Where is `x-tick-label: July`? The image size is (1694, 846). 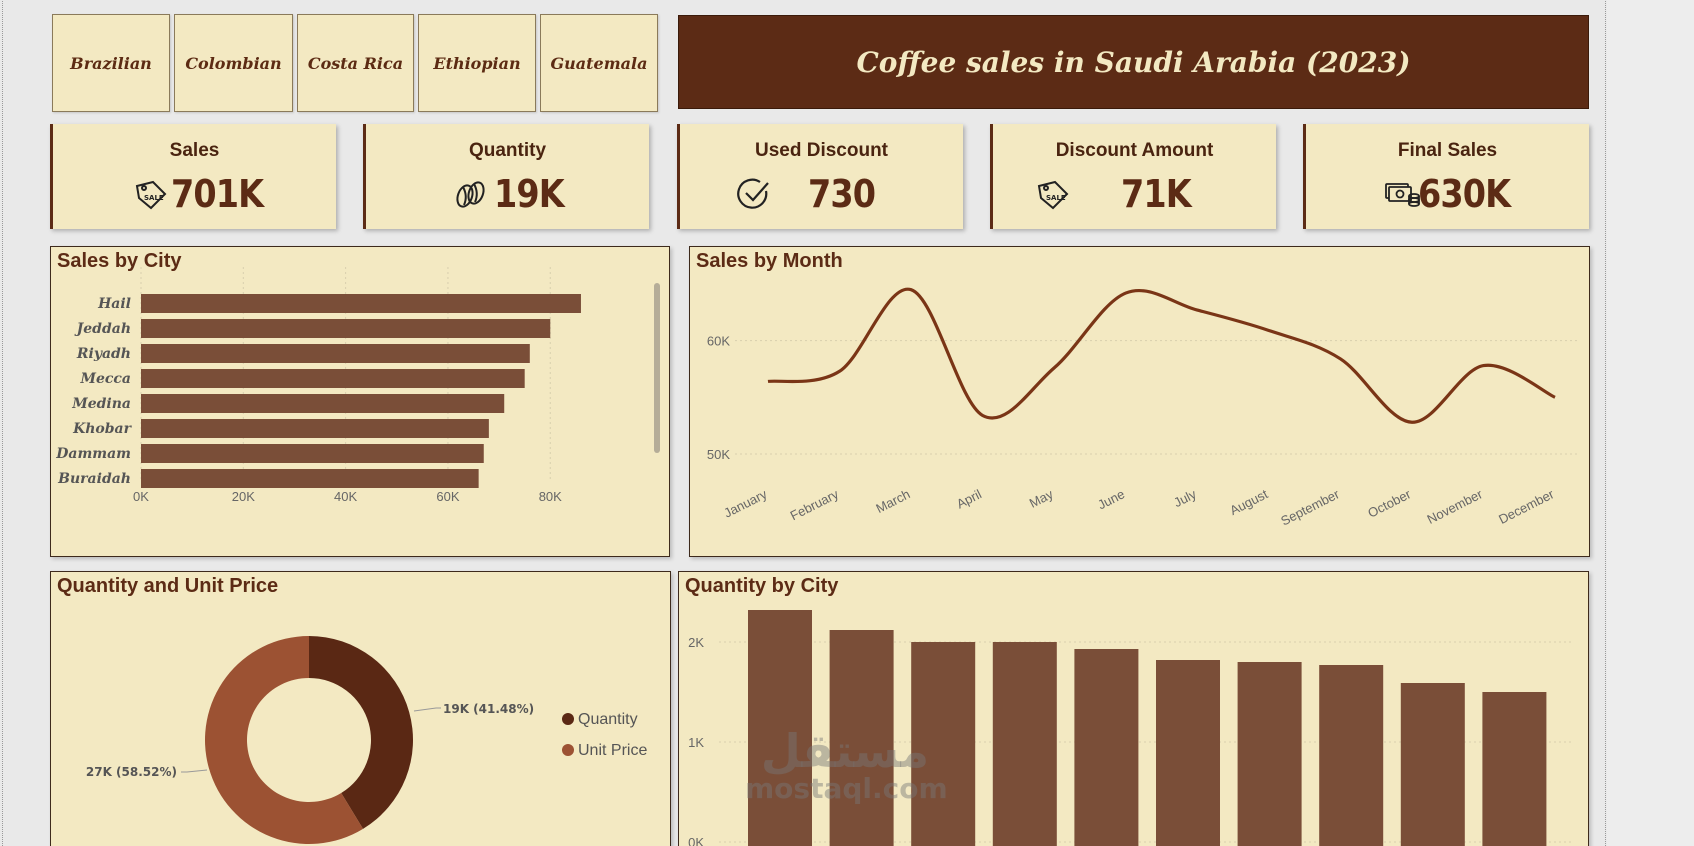
x-tick-label: July is located at coordinates (1185, 498).